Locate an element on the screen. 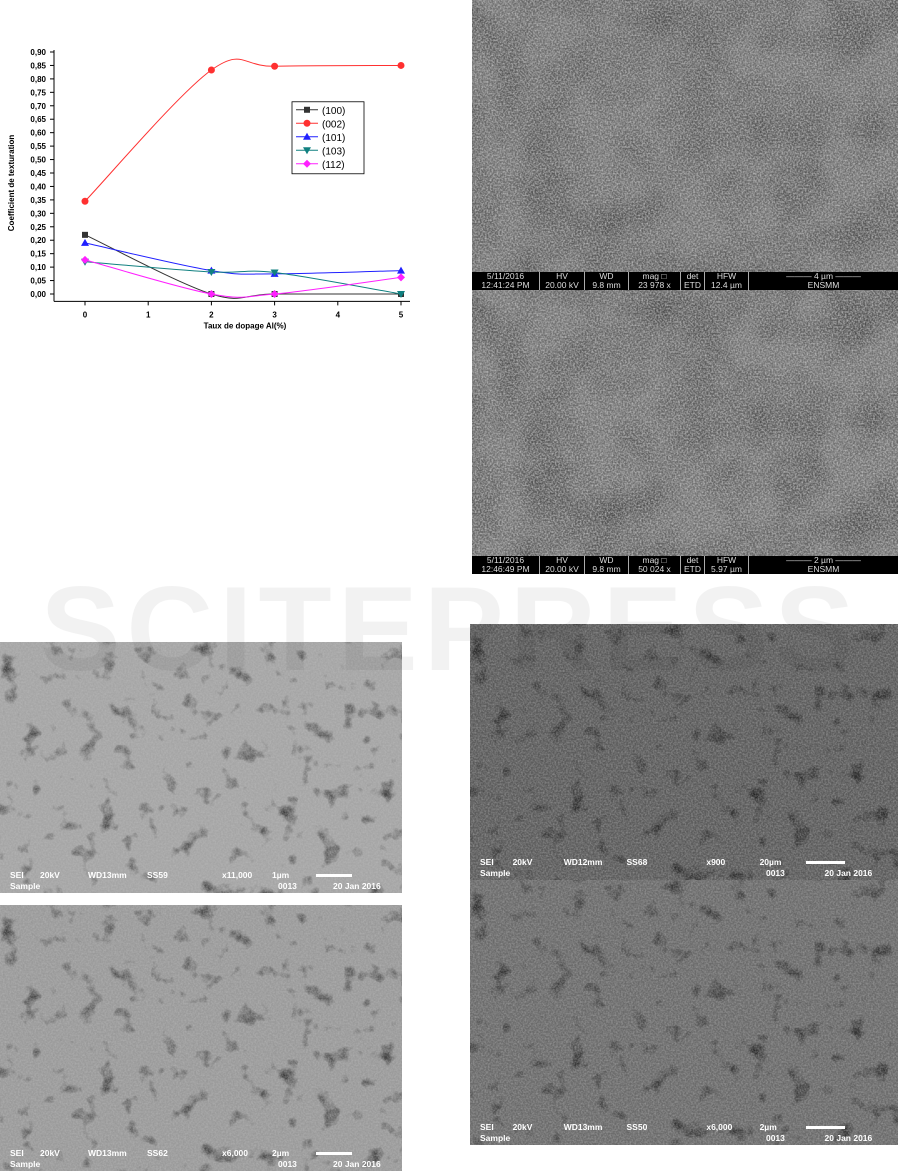  y-tick-label: 0,40 is located at coordinates (38, 186).